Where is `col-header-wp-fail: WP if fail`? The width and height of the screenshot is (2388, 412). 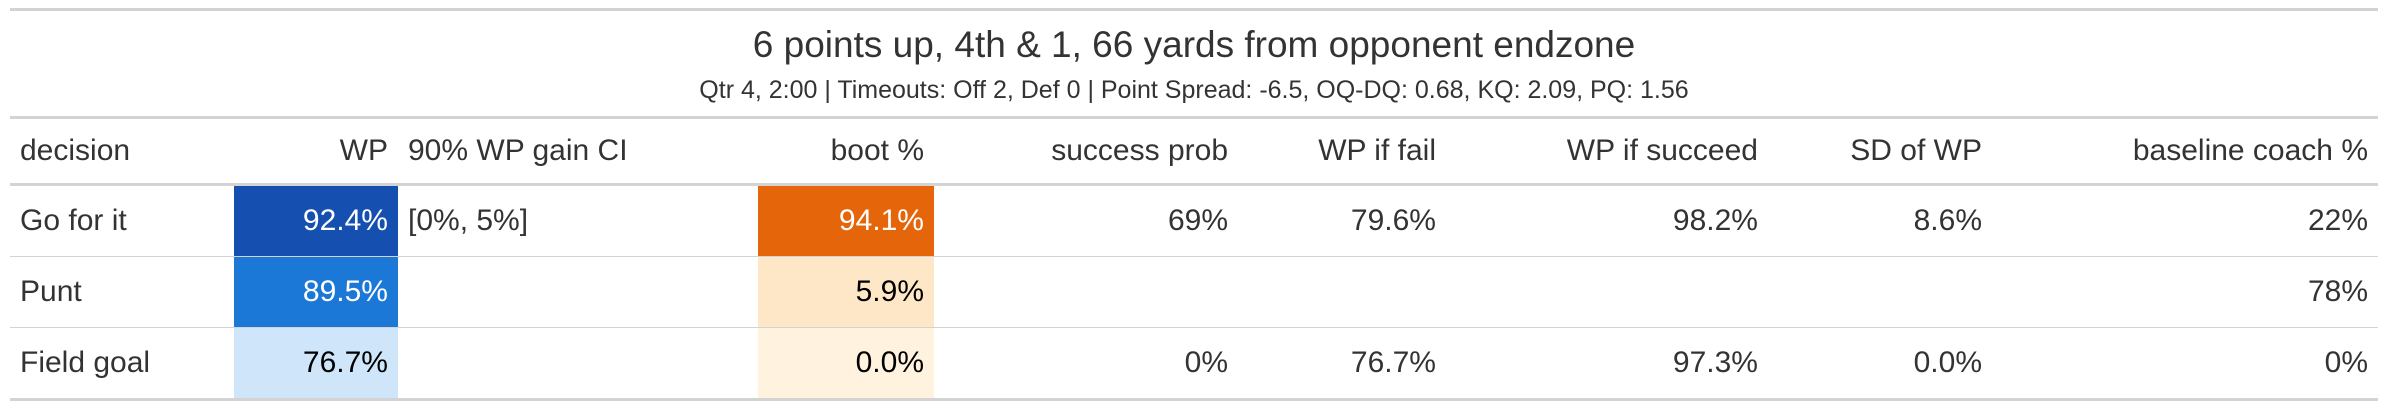
col-header-wp-fail: WP if fail is located at coordinates (1377, 150).